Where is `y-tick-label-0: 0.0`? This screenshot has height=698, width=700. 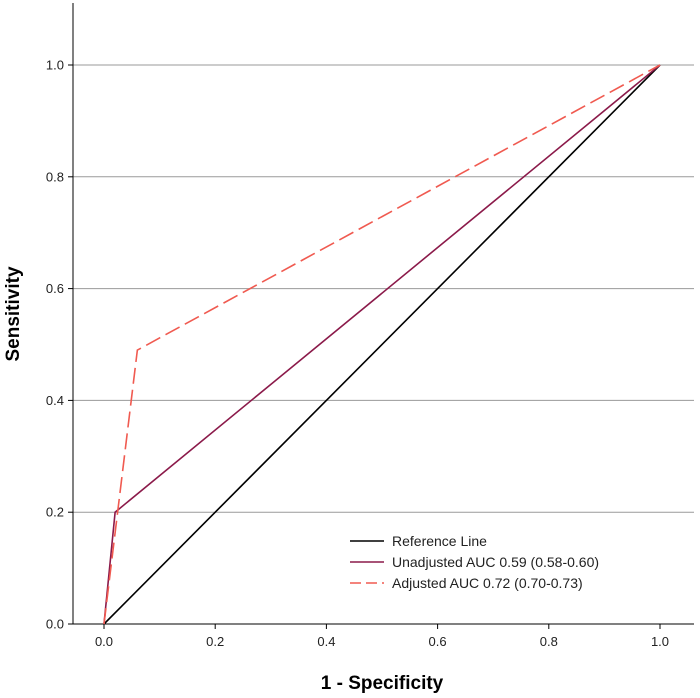 y-tick-label-0: 0.0 is located at coordinates (55, 624).